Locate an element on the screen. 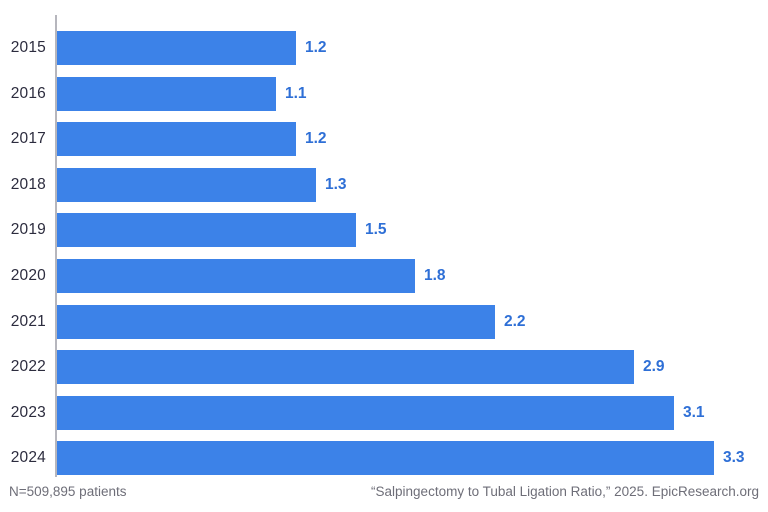 The image size is (768, 512). bar-2020 is located at coordinates (236, 276).